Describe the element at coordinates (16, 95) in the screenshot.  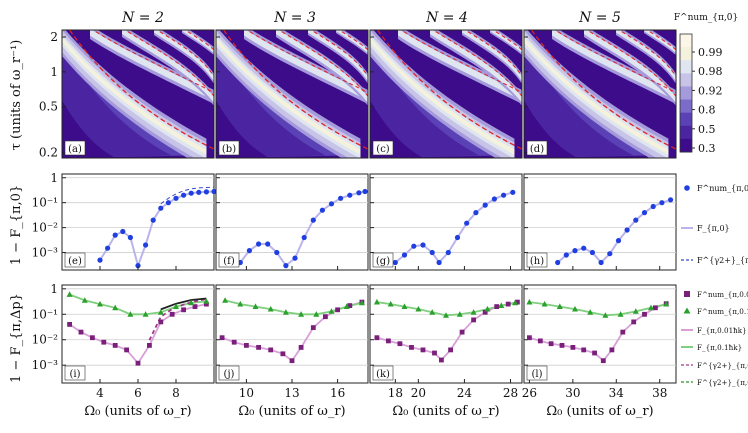
I see `top-ylabel: τ (units of ω_r⁻¹)` at that location.